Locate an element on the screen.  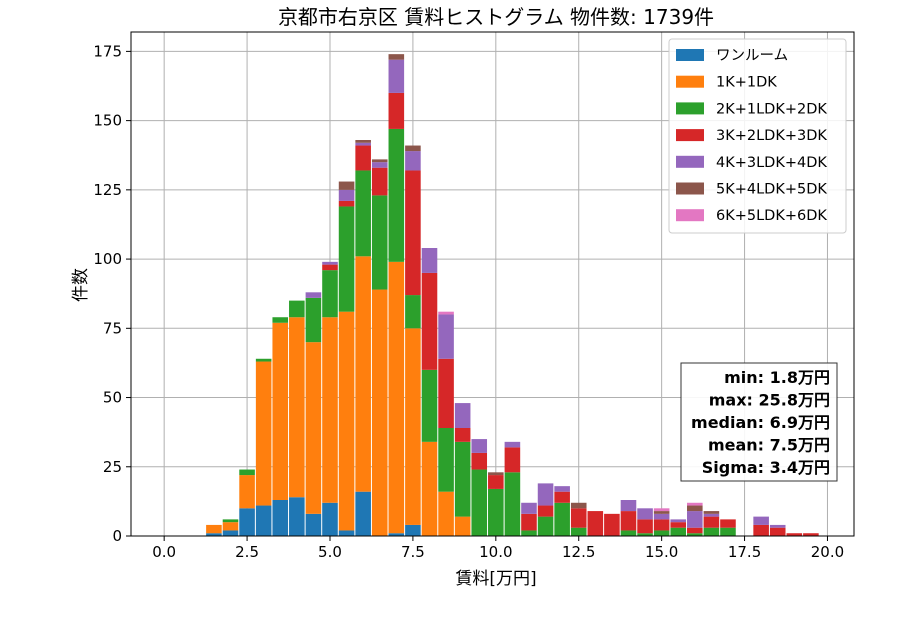
legend-label: 3K+2LDK+3DK is located at coordinates (771, 136).